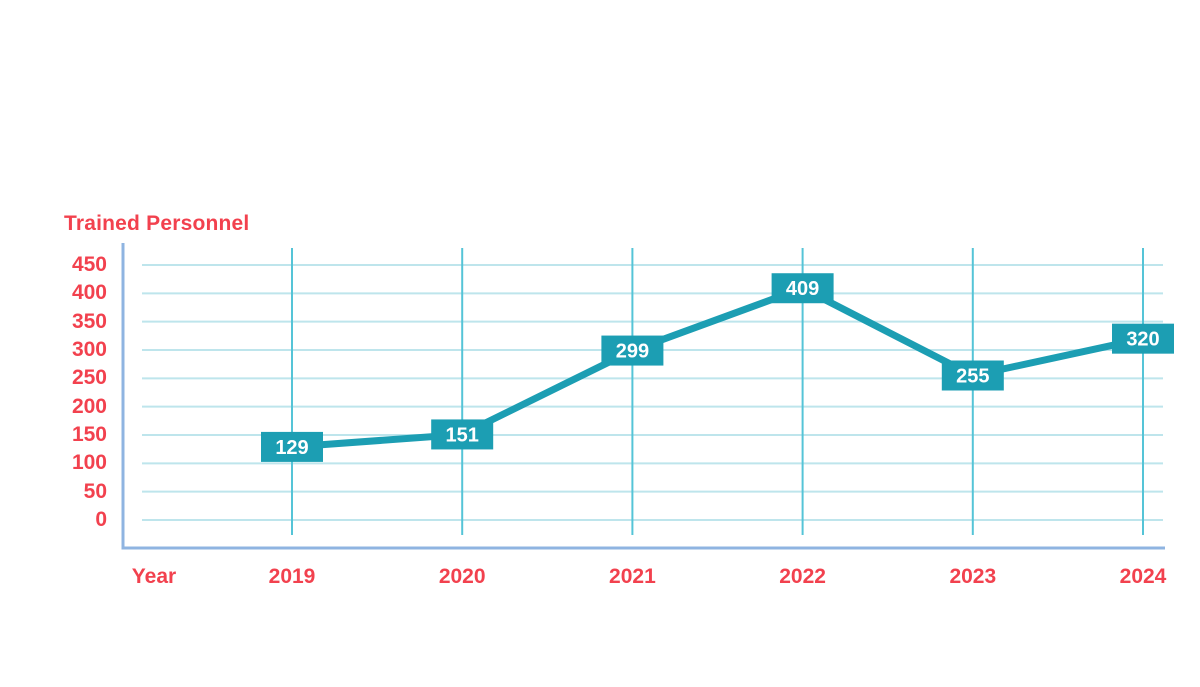 This screenshot has height=687, width=1200. I want to click on x-tick-label: 2024, so click(1143, 576).